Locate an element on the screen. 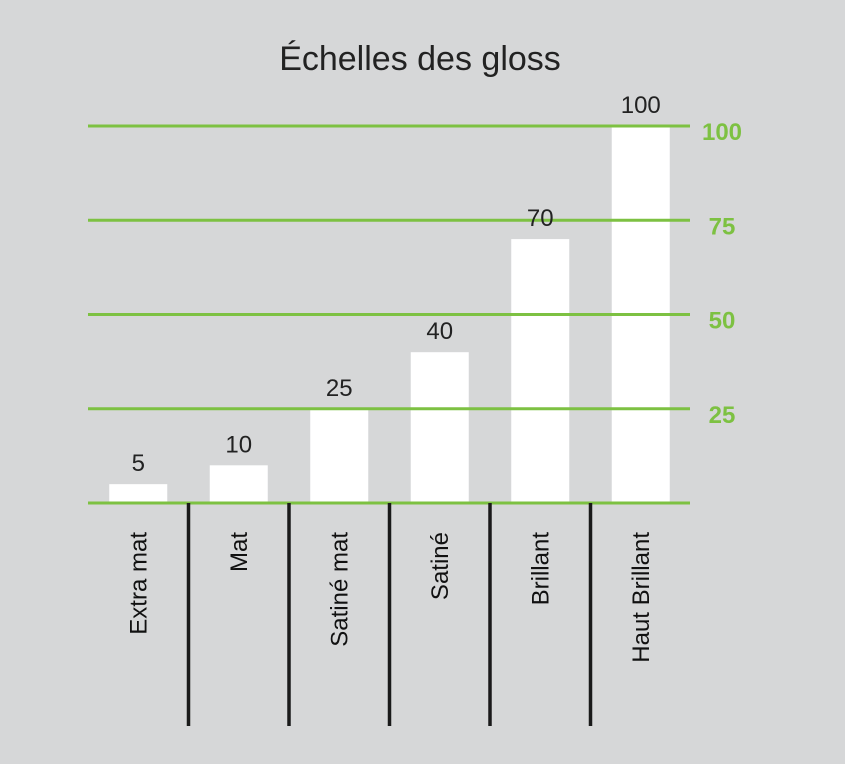  y-tick-label: 75 is located at coordinates (722, 226).